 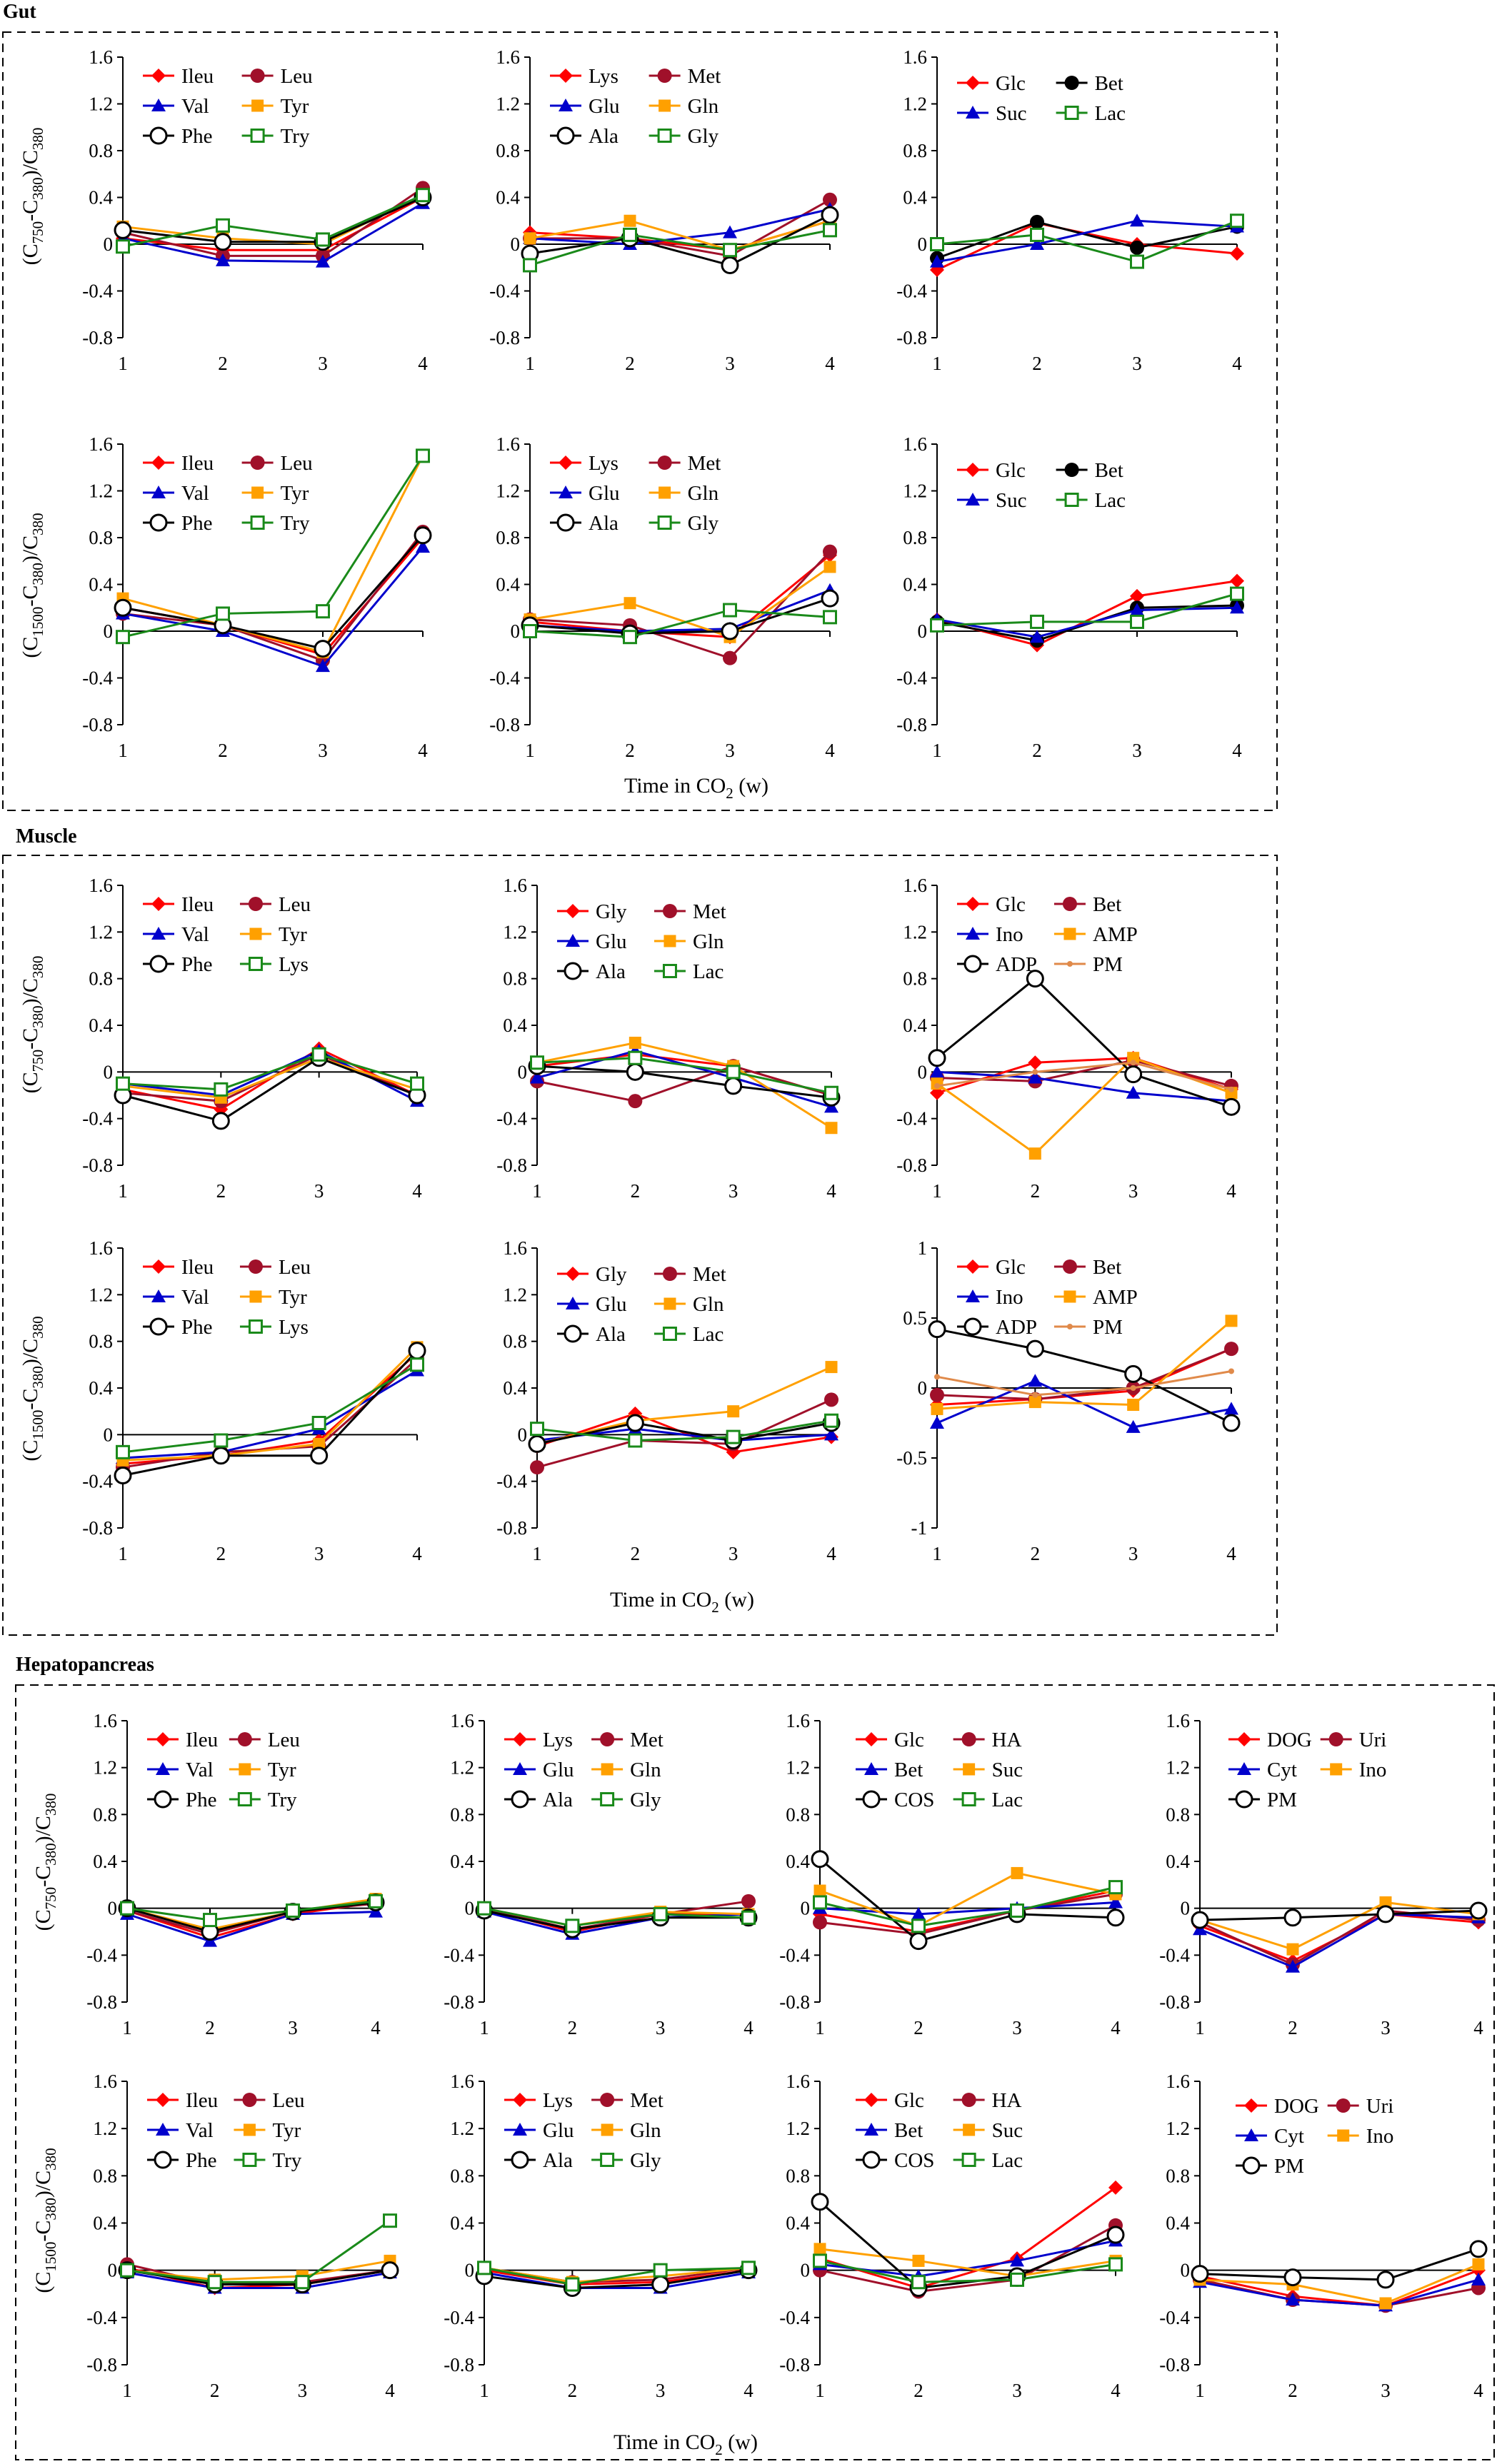 I want to click on legend-label: Lac, so click(x=708, y=1334).